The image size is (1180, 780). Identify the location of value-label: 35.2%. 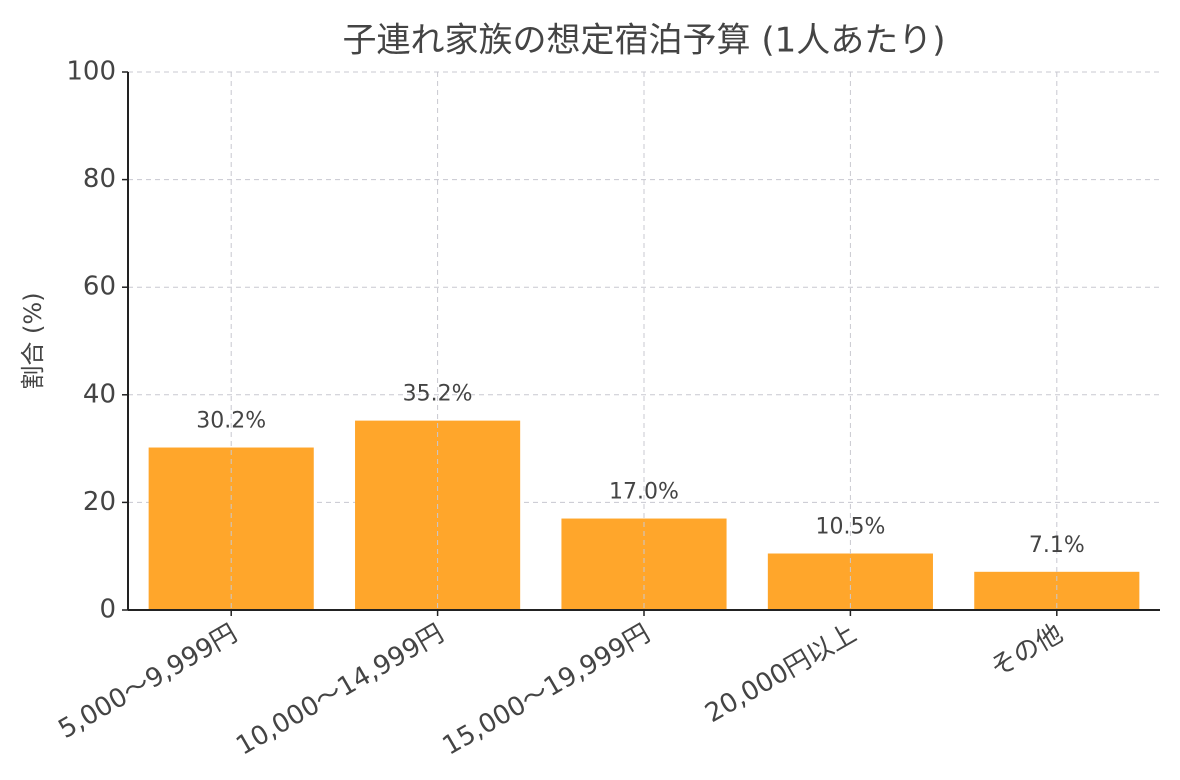
(438, 394).